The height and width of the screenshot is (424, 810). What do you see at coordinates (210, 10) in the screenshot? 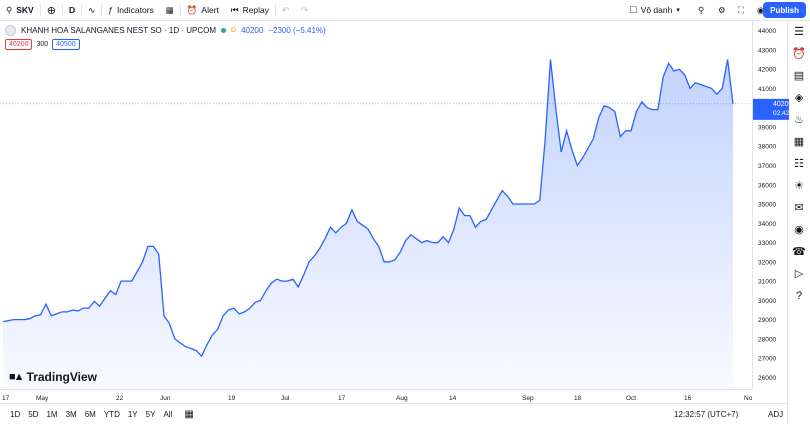
I see `alert-label: Alert` at bounding box center [210, 10].